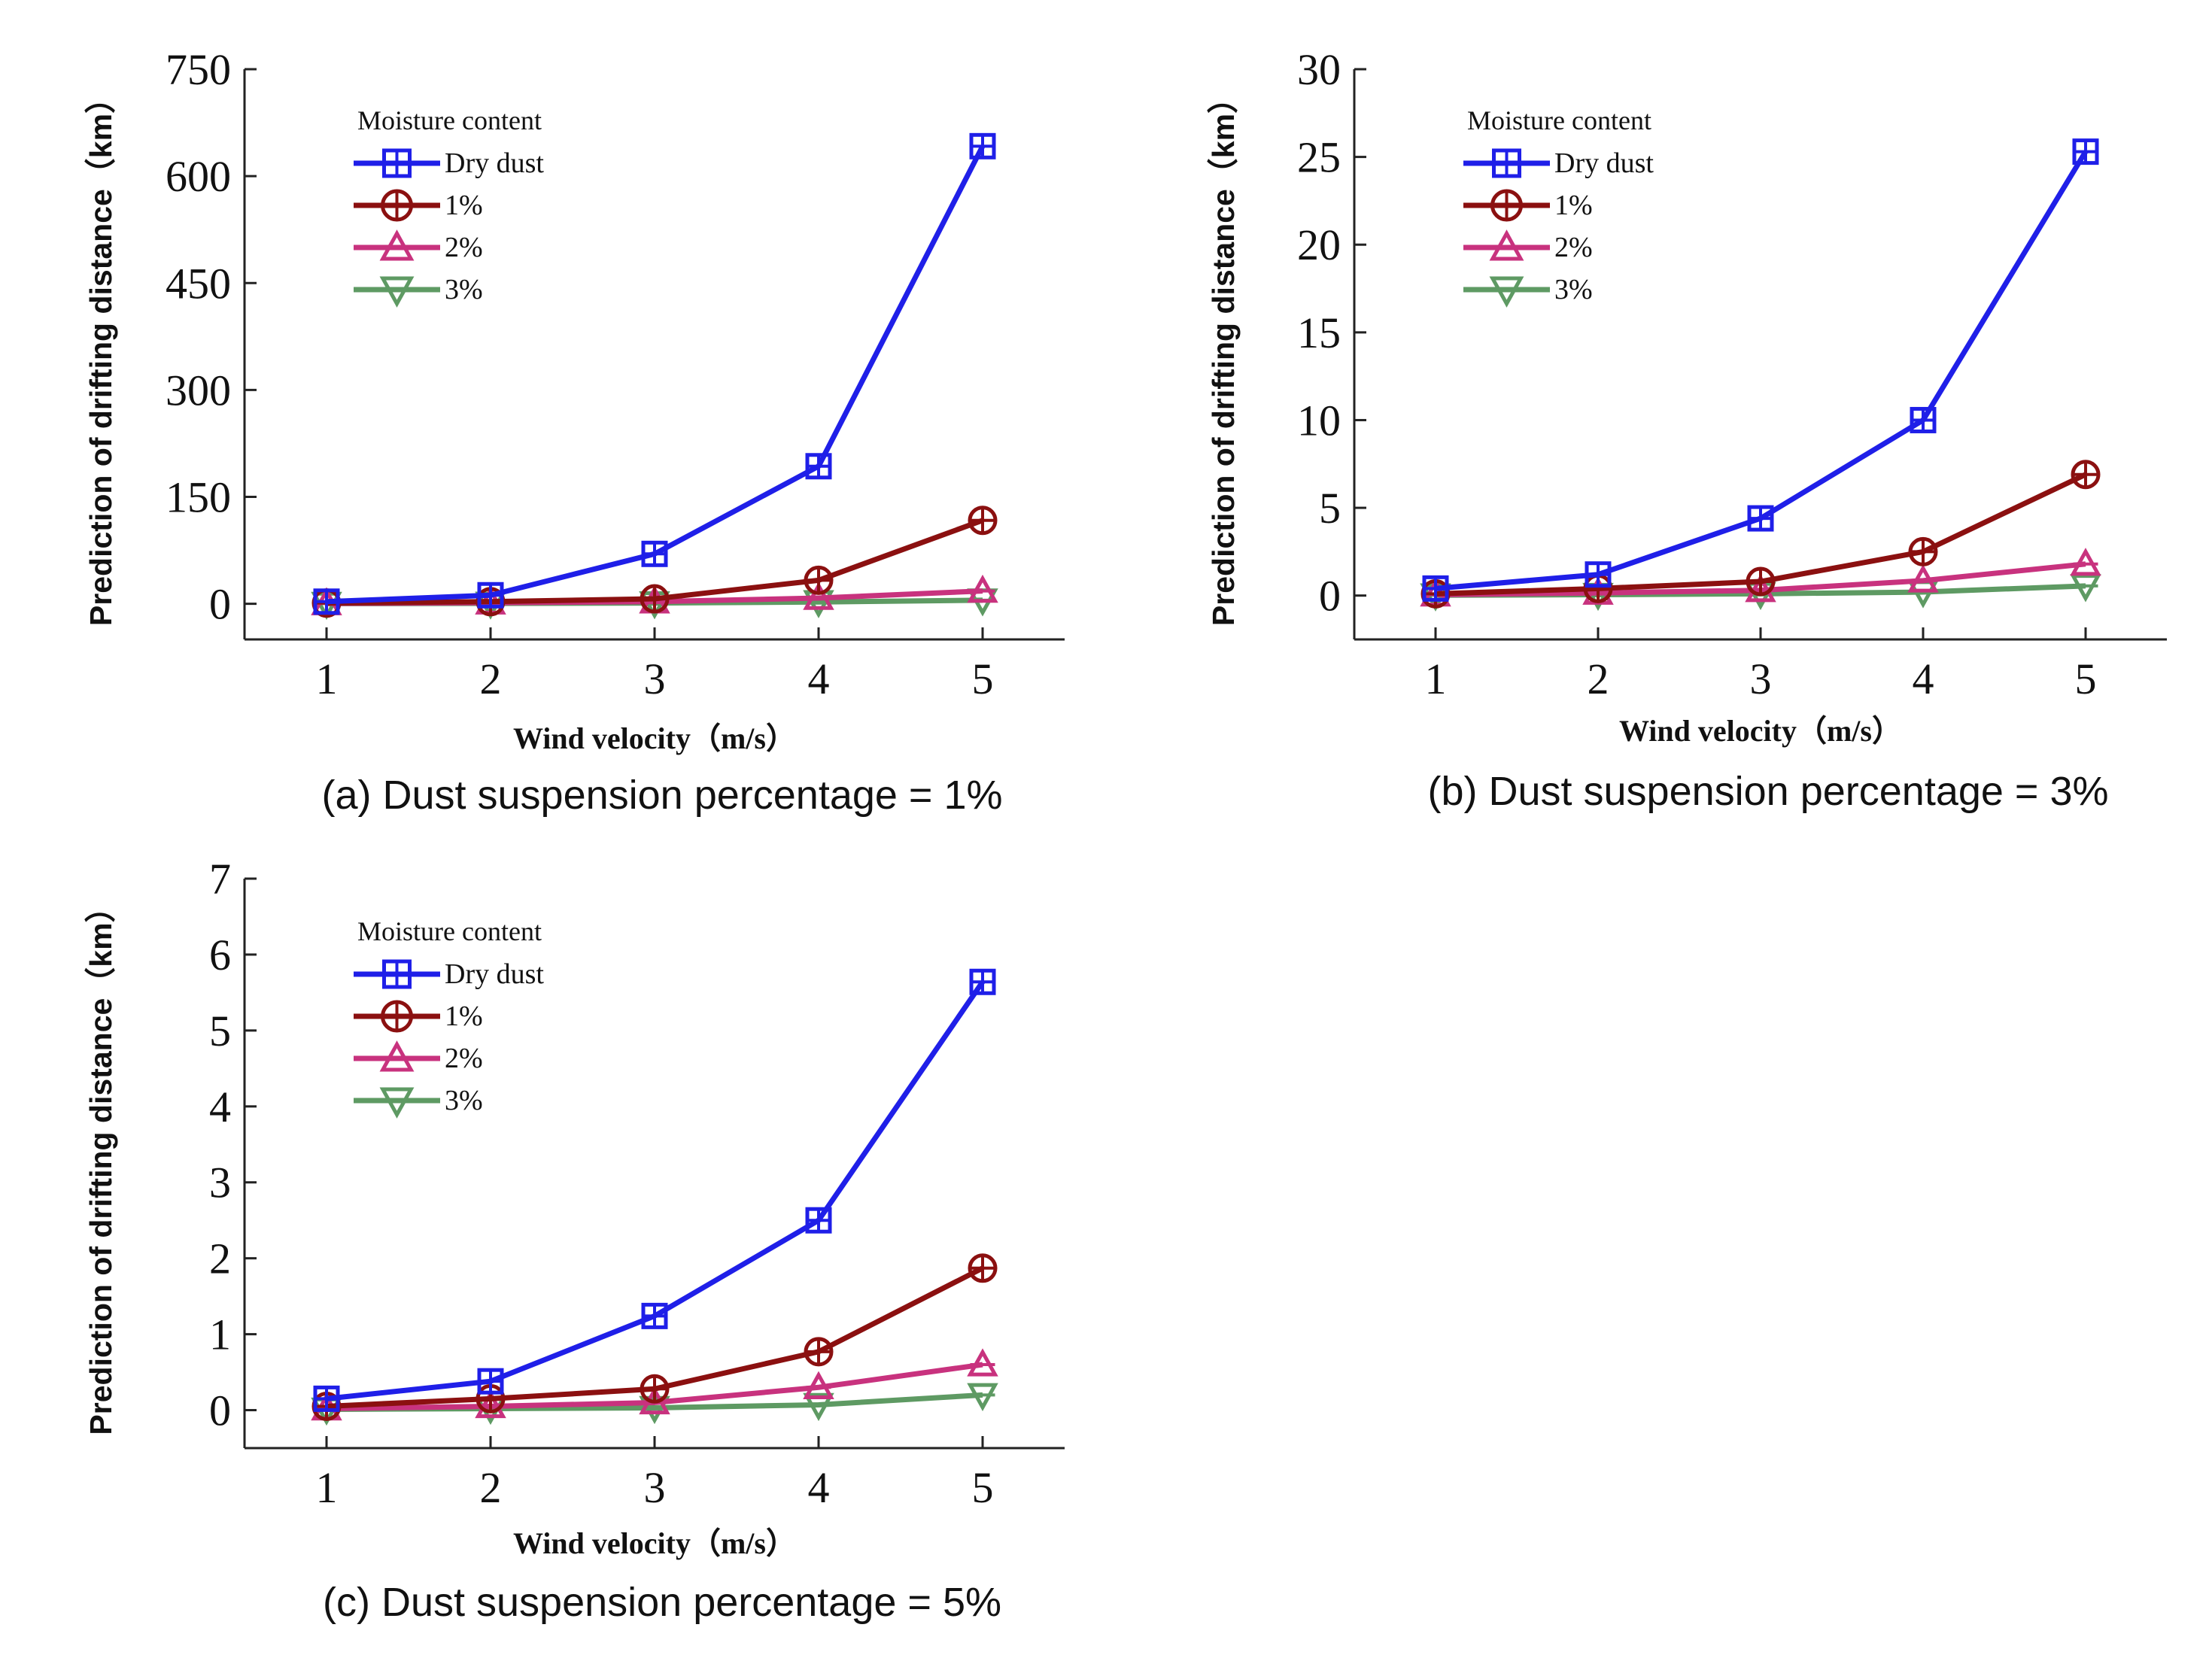 The image size is (2212, 1664). What do you see at coordinates (220, 1258) in the screenshot?
I see `y-tick-label: 2` at bounding box center [220, 1258].